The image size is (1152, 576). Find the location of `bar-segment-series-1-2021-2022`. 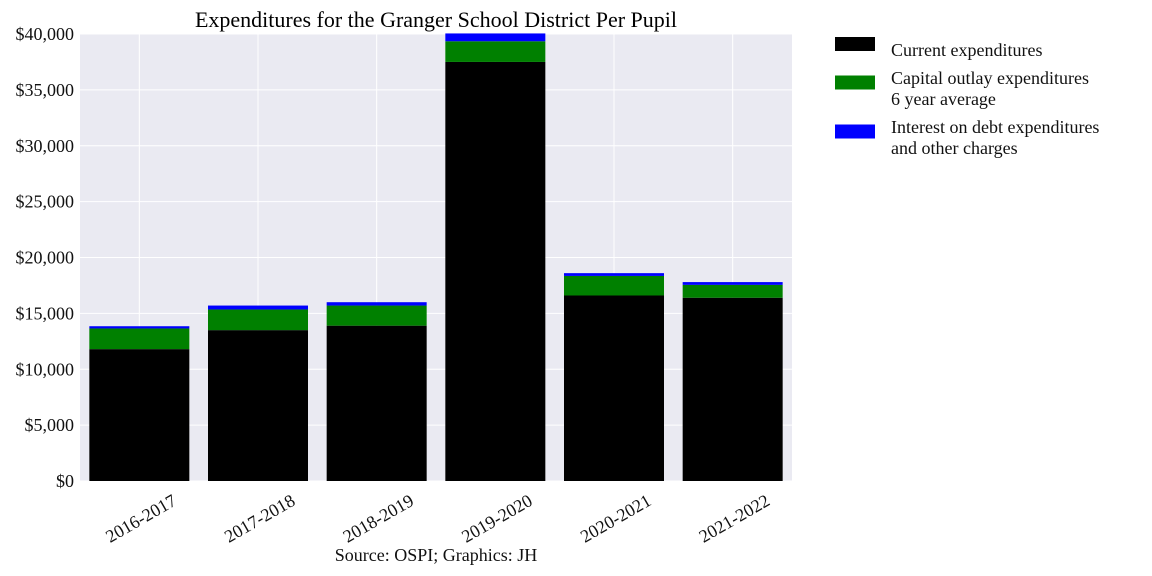

bar-segment-series-1-2021-2022 is located at coordinates (732, 291).